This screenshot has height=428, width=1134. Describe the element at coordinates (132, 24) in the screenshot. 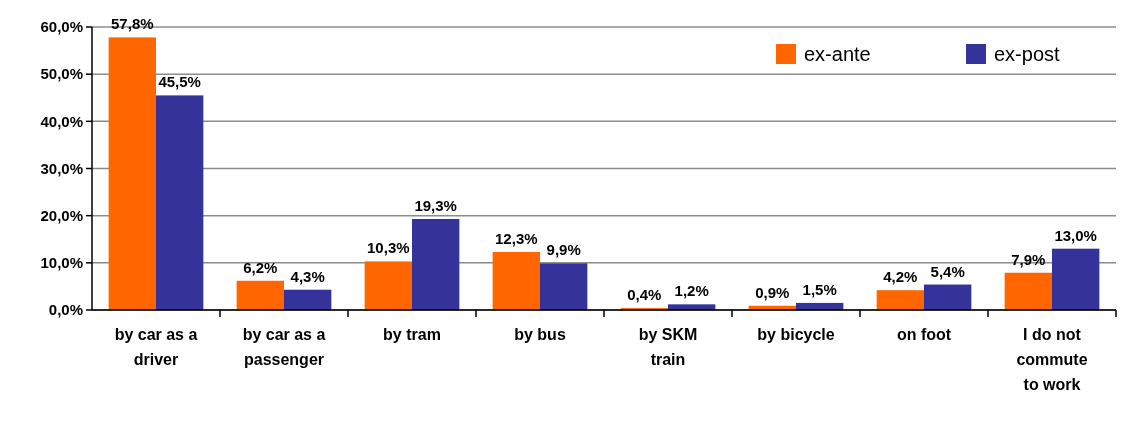

I see `data-label: 57,8%` at that location.